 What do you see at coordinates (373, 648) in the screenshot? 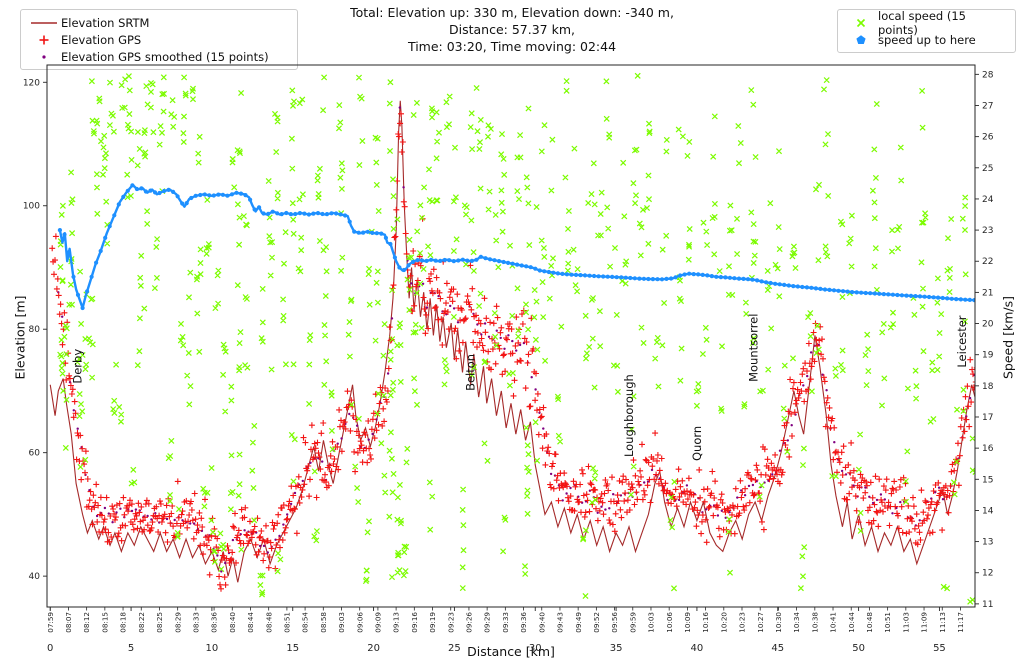
I see `svg-text: 20` at bounding box center [373, 648].